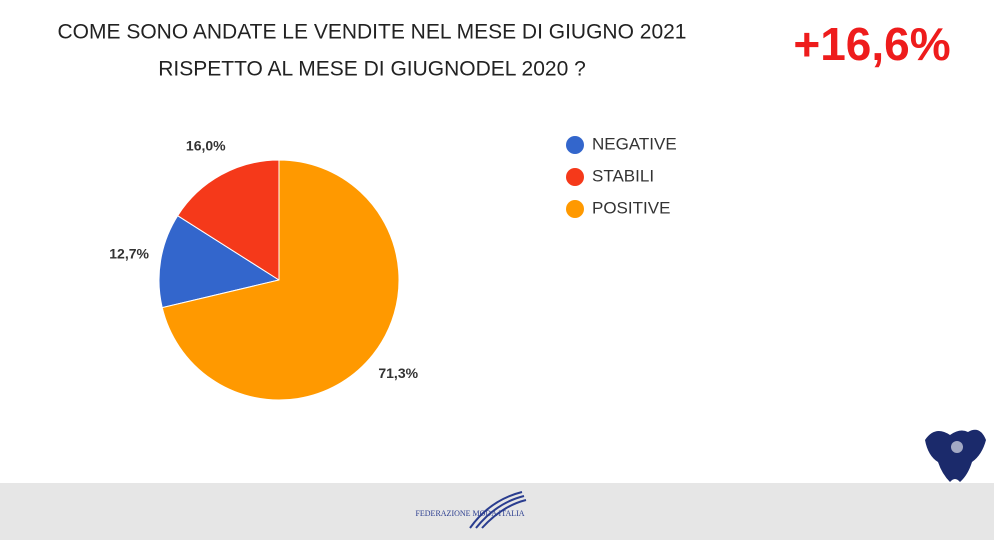  I want to click on value-label: 71,3%, so click(398, 373).